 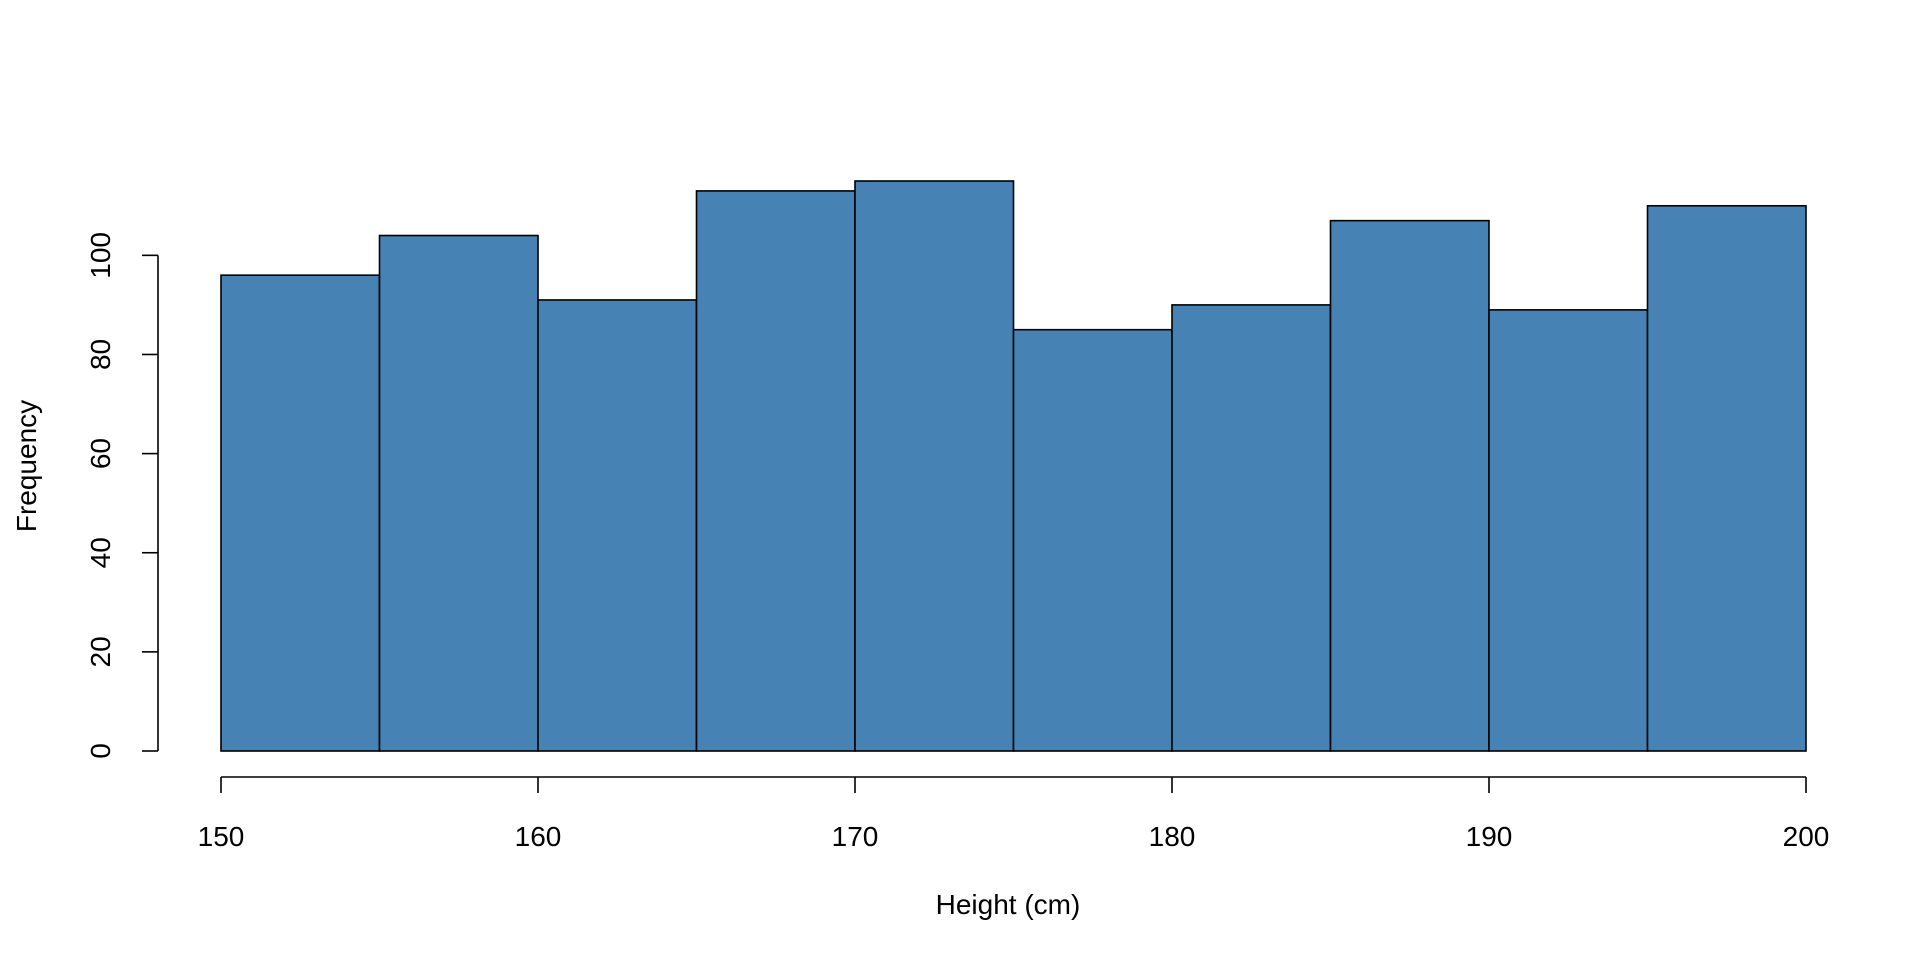 I want to click on x-tick-label: 170, so click(x=855, y=836).